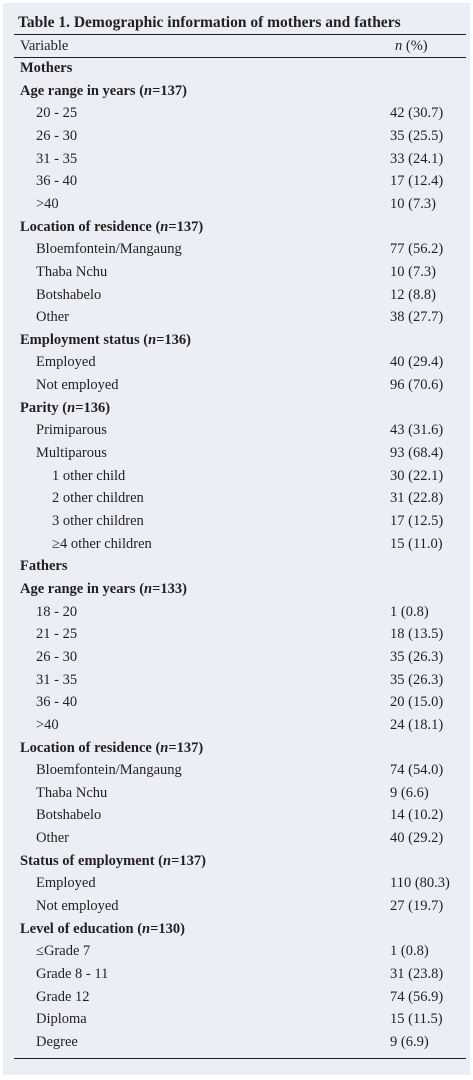 This screenshot has height=1080, width=473. Describe the element at coordinates (417, 702) in the screenshot. I see `row-value: 20 (15.0)` at that location.